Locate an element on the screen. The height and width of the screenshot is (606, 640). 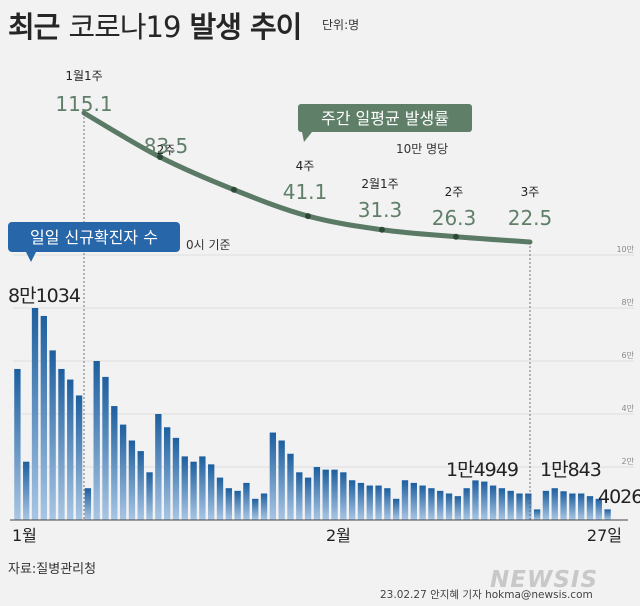
week-value: 83.5 is located at coordinates (166, 146).